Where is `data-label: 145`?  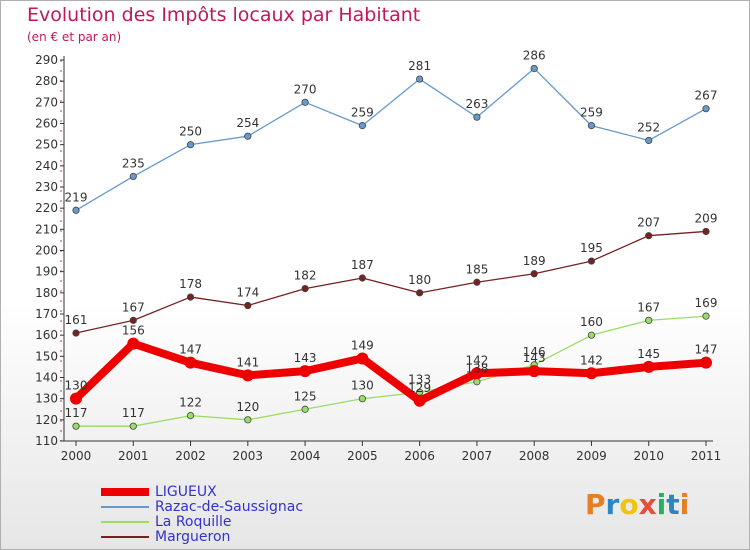 data-label: 145 is located at coordinates (648, 354).